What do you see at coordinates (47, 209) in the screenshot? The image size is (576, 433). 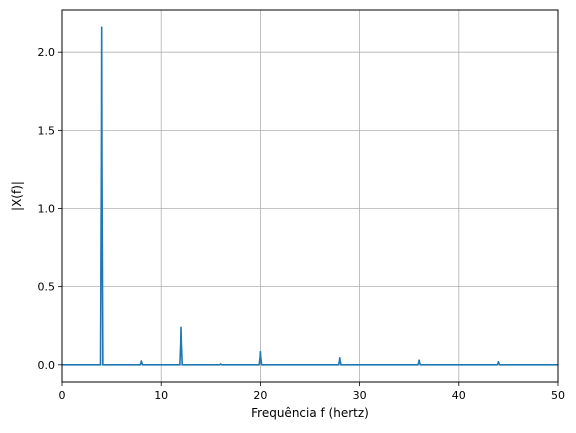 I see `y-tick-label: 1.0` at bounding box center [47, 209].